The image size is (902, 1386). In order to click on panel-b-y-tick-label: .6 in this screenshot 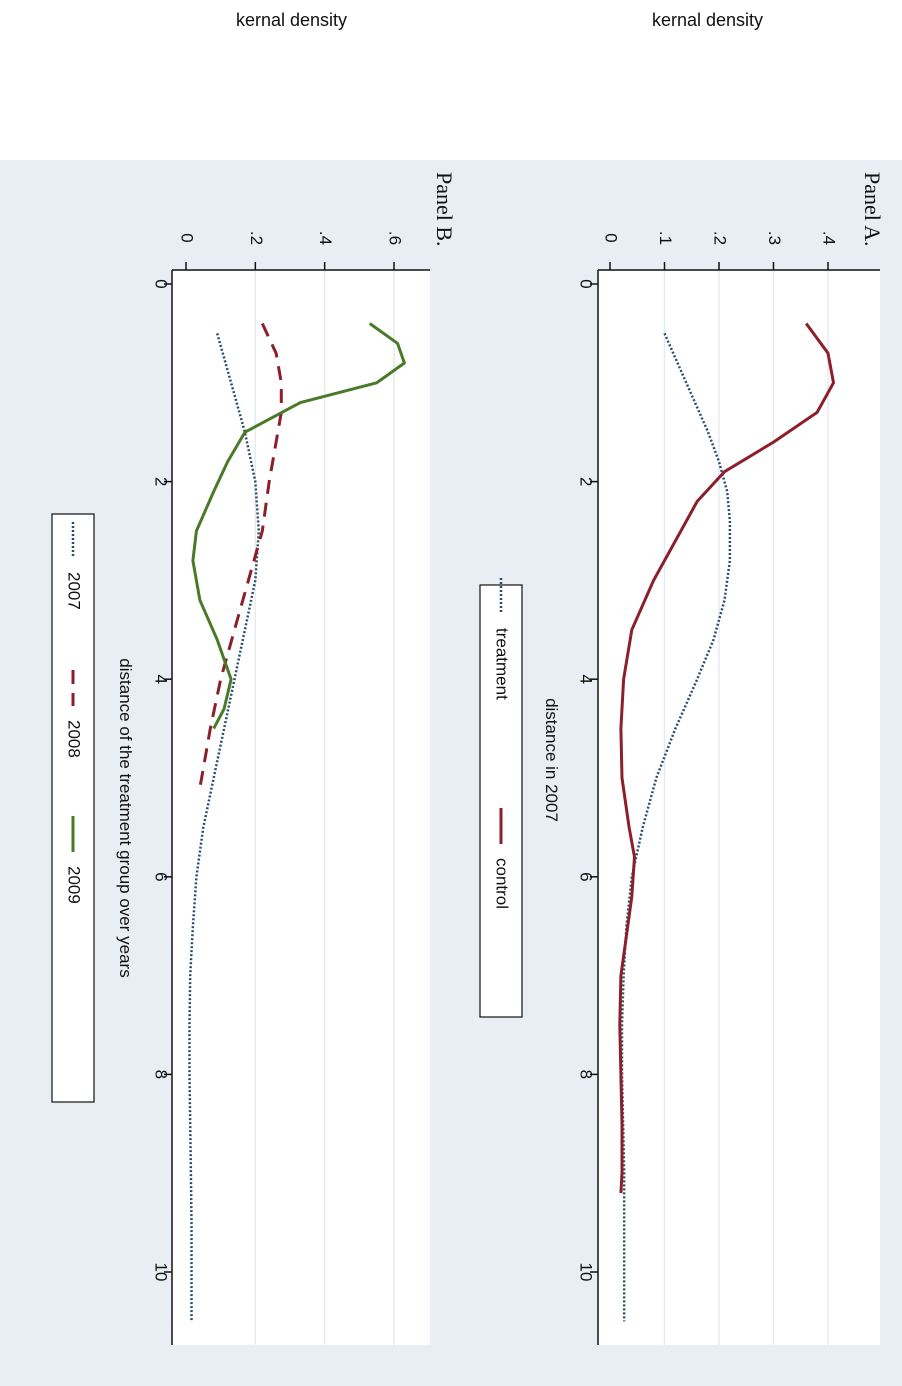, I will do `click(395, 238)`.